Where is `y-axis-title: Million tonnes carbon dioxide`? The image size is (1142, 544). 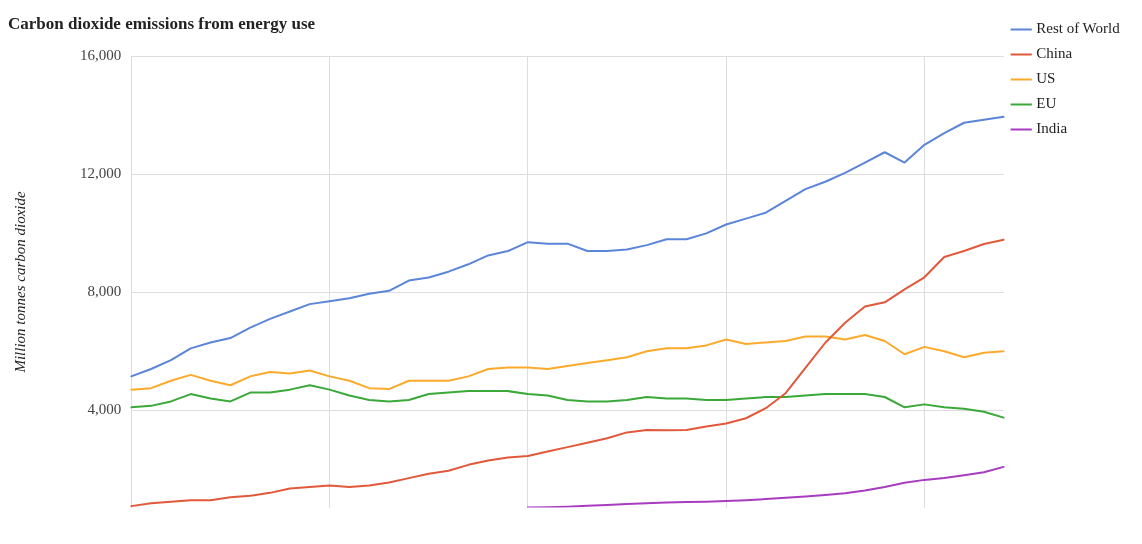 y-axis-title: Million tonnes carbon dioxide is located at coordinates (19, 282).